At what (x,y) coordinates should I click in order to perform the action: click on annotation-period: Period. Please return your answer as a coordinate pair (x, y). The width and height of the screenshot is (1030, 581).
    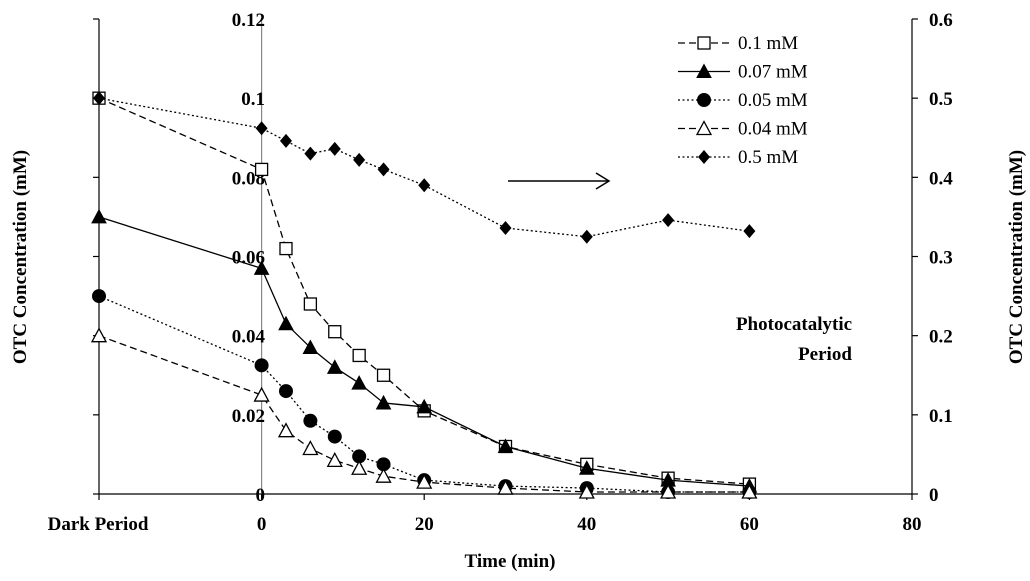
    Looking at the image, I should click on (825, 354).